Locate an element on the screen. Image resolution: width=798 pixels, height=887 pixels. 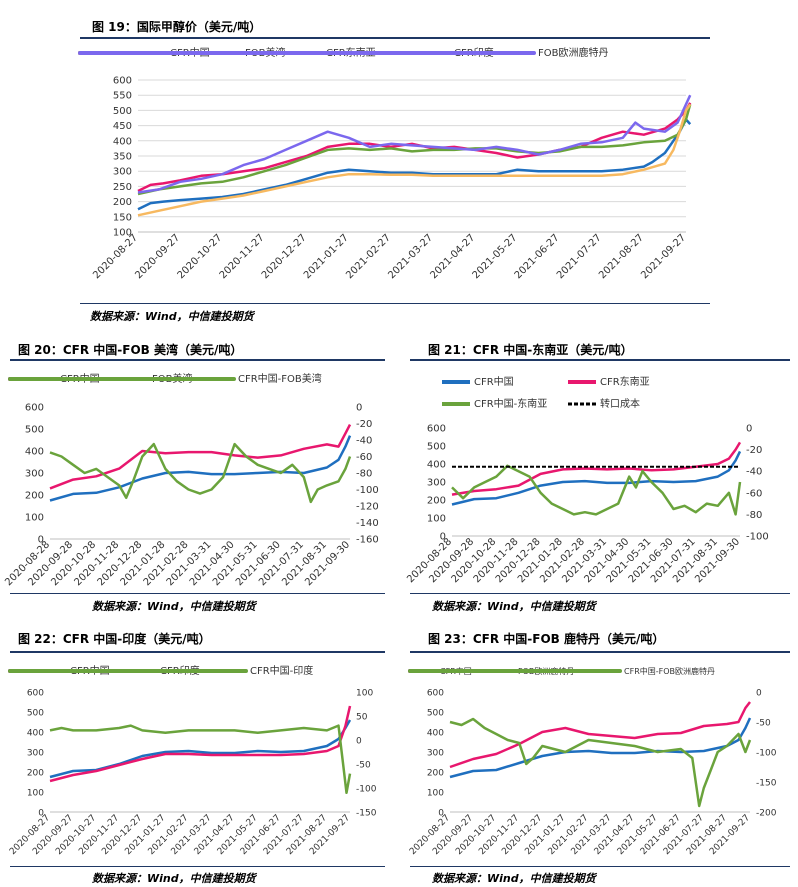
y2-tick-label: 50 is located at coordinates (362, 718).